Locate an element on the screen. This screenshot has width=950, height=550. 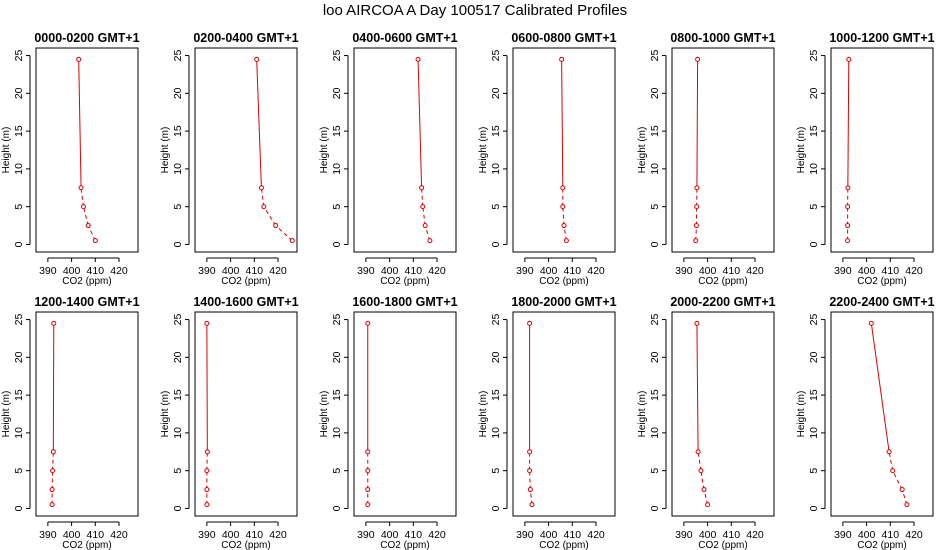
panel-1-x-tick-label: 410 is located at coordinates (96, 271).